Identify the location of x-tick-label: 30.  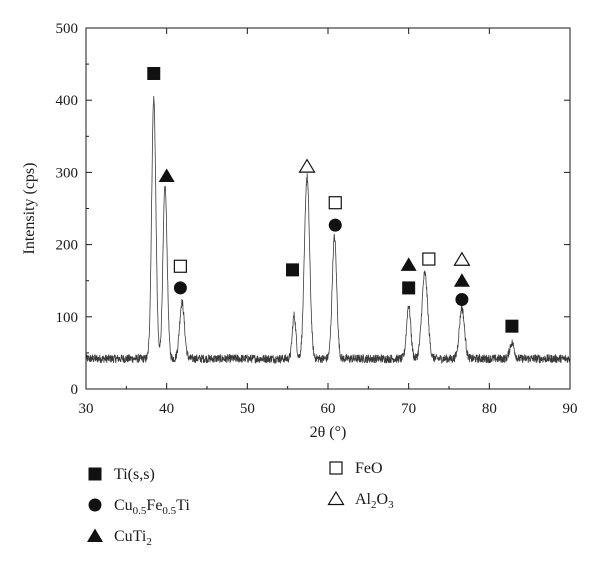
(86, 409).